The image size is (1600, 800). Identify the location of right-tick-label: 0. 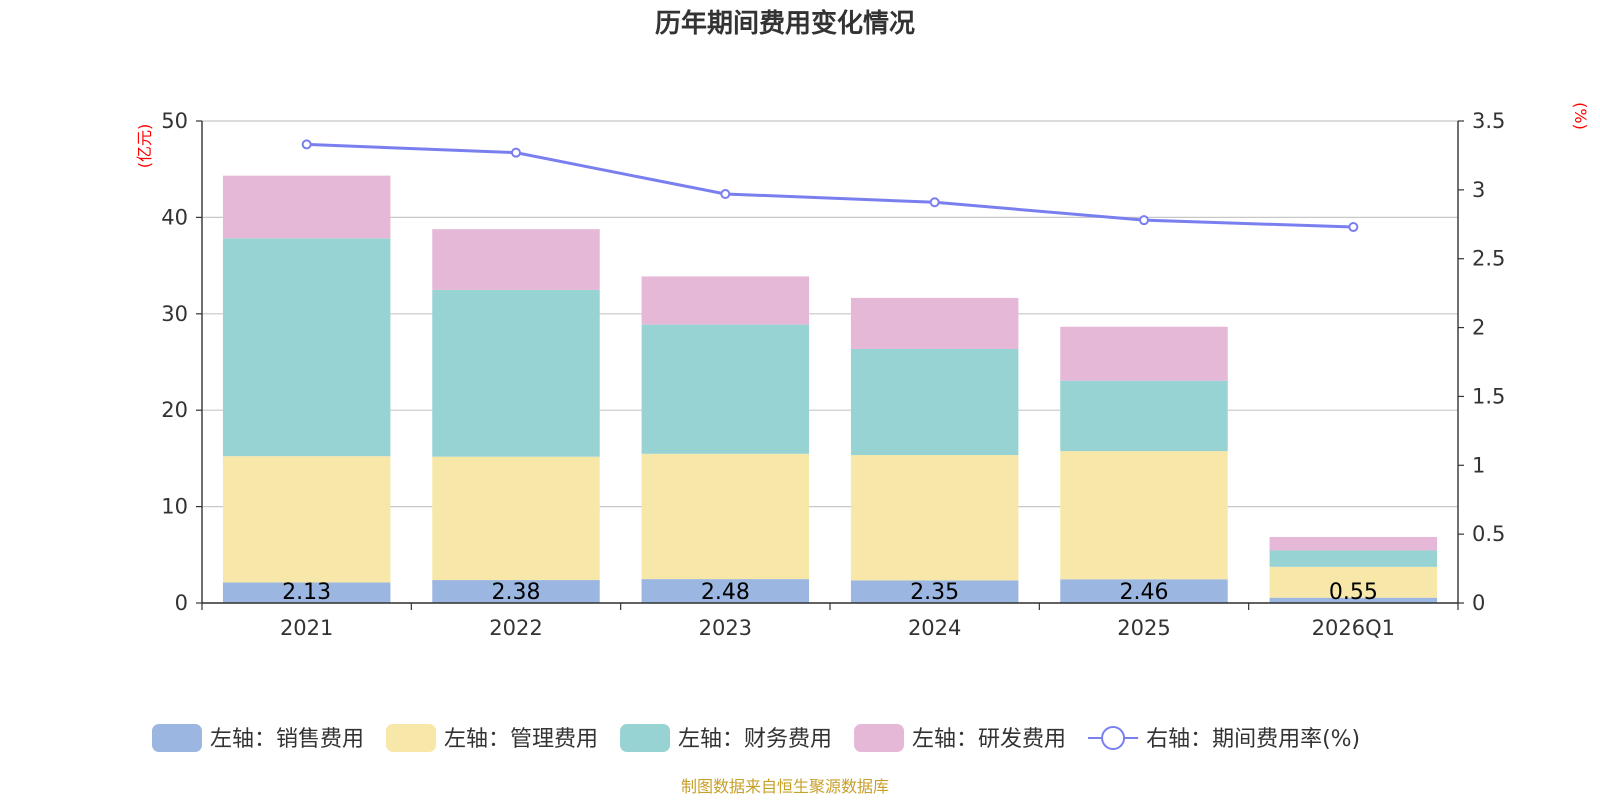
(1478, 603).